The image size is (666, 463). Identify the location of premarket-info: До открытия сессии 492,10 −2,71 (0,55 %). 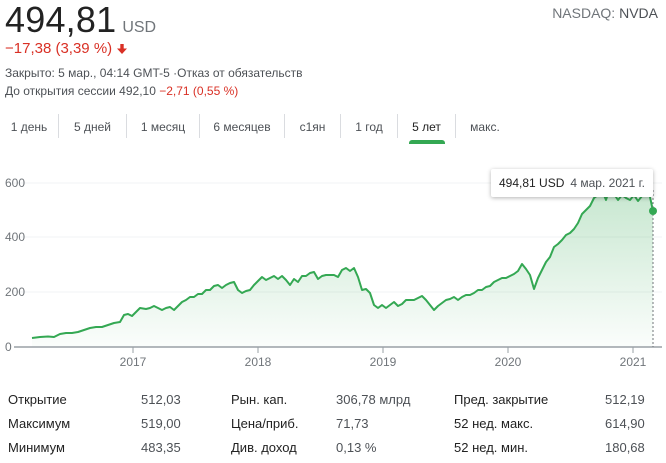
(121, 91).